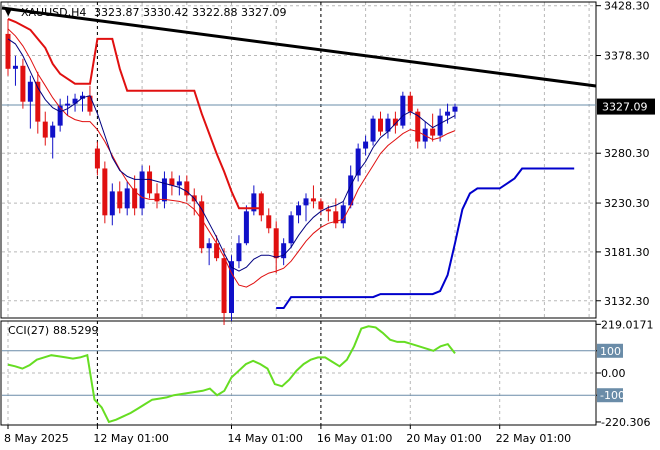  What do you see at coordinates (627, 203) in the screenshot?
I see `price-tick-label: 3230.30` at bounding box center [627, 203].